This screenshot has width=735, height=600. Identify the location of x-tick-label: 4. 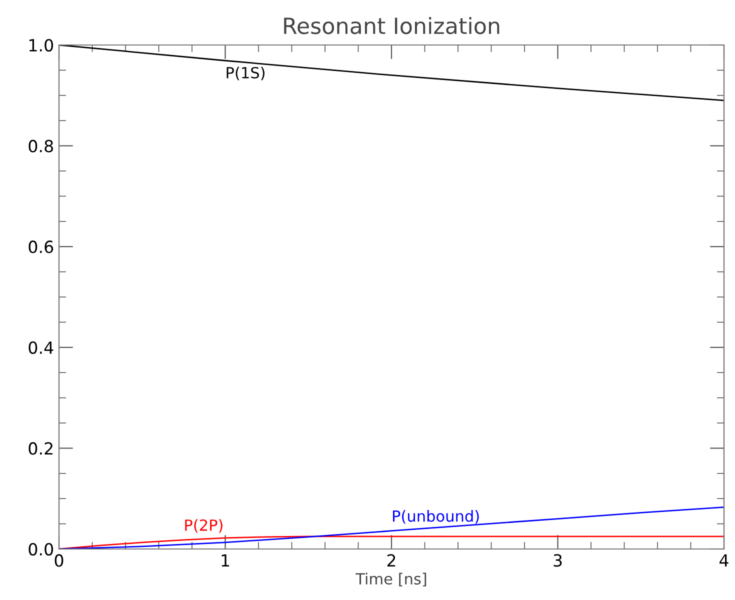
(724, 560).